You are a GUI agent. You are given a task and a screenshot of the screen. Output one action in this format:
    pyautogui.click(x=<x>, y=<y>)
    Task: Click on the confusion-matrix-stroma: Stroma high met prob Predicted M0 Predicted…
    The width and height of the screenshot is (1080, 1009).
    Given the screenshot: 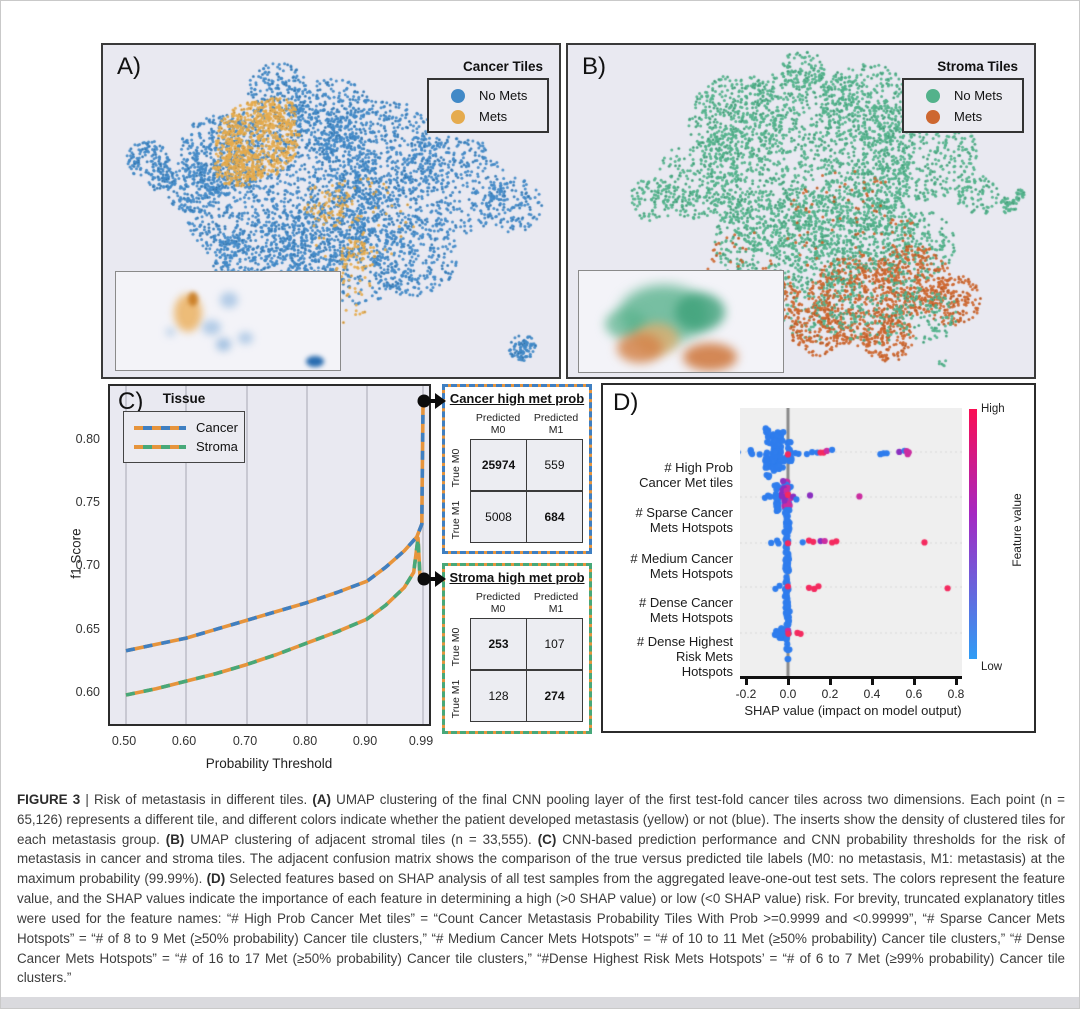 What is the action you would take?
    pyautogui.click(x=517, y=648)
    